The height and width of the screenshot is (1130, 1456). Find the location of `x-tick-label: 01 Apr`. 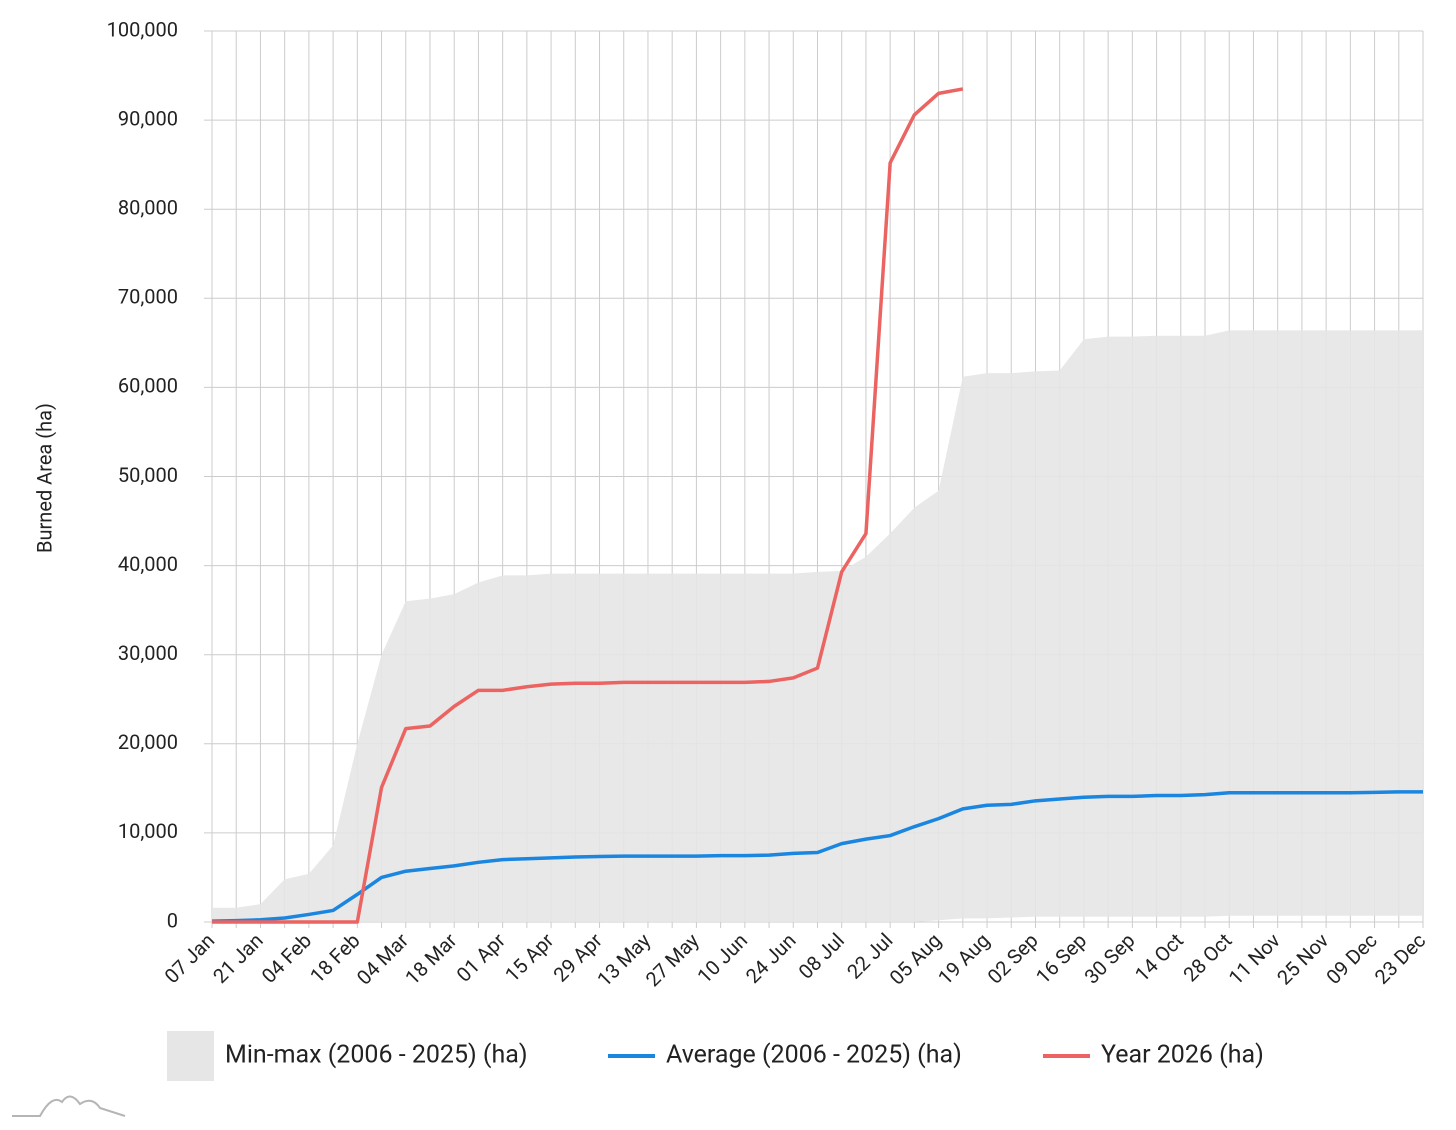

x-tick-label: 01 Apr is located at coordinates (481, 957).